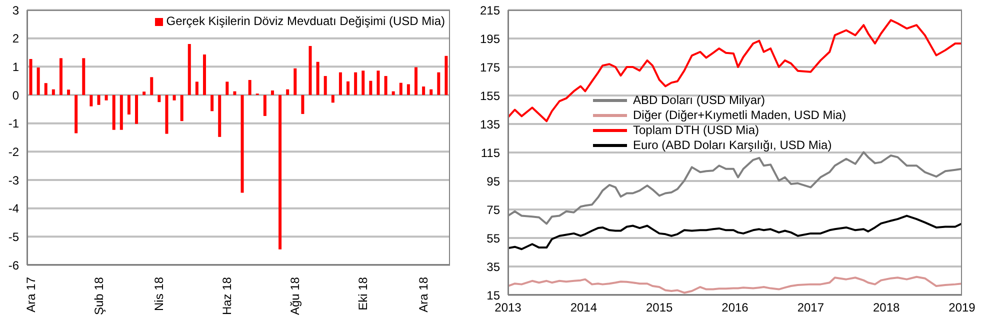  What do you see at coordinates (660, 307) in the screenshot?
I see `x-tick-label: 2015` at bounding box center [660, 307].